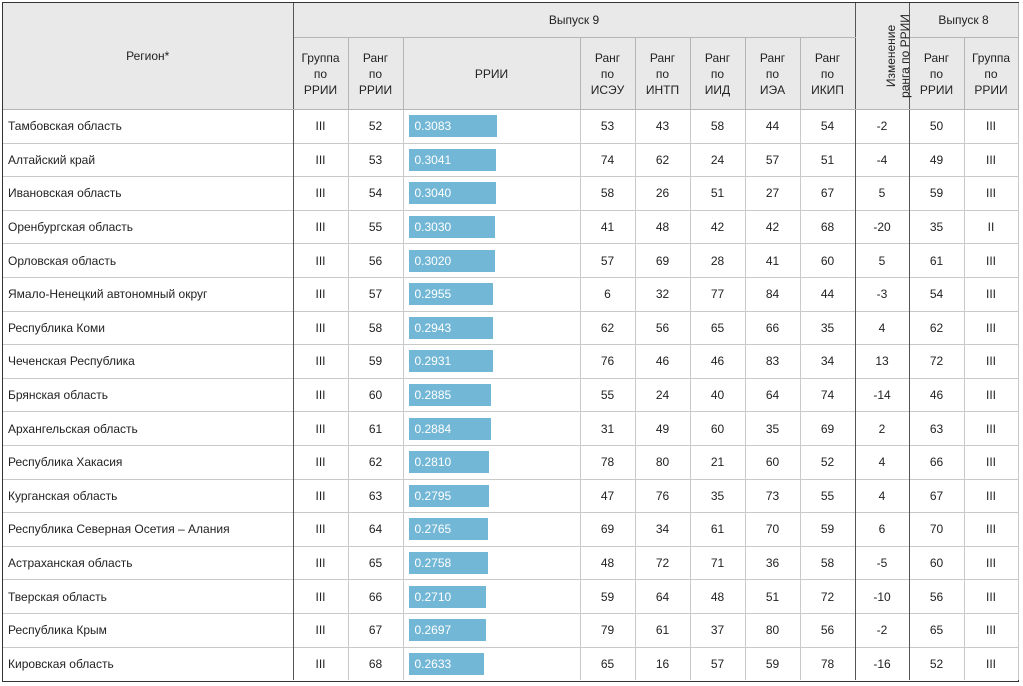 Image resolution: width=1023 pixels, height=686 pixels. I want to click on header-release-8: Выпуск 8, so click(964, 20).